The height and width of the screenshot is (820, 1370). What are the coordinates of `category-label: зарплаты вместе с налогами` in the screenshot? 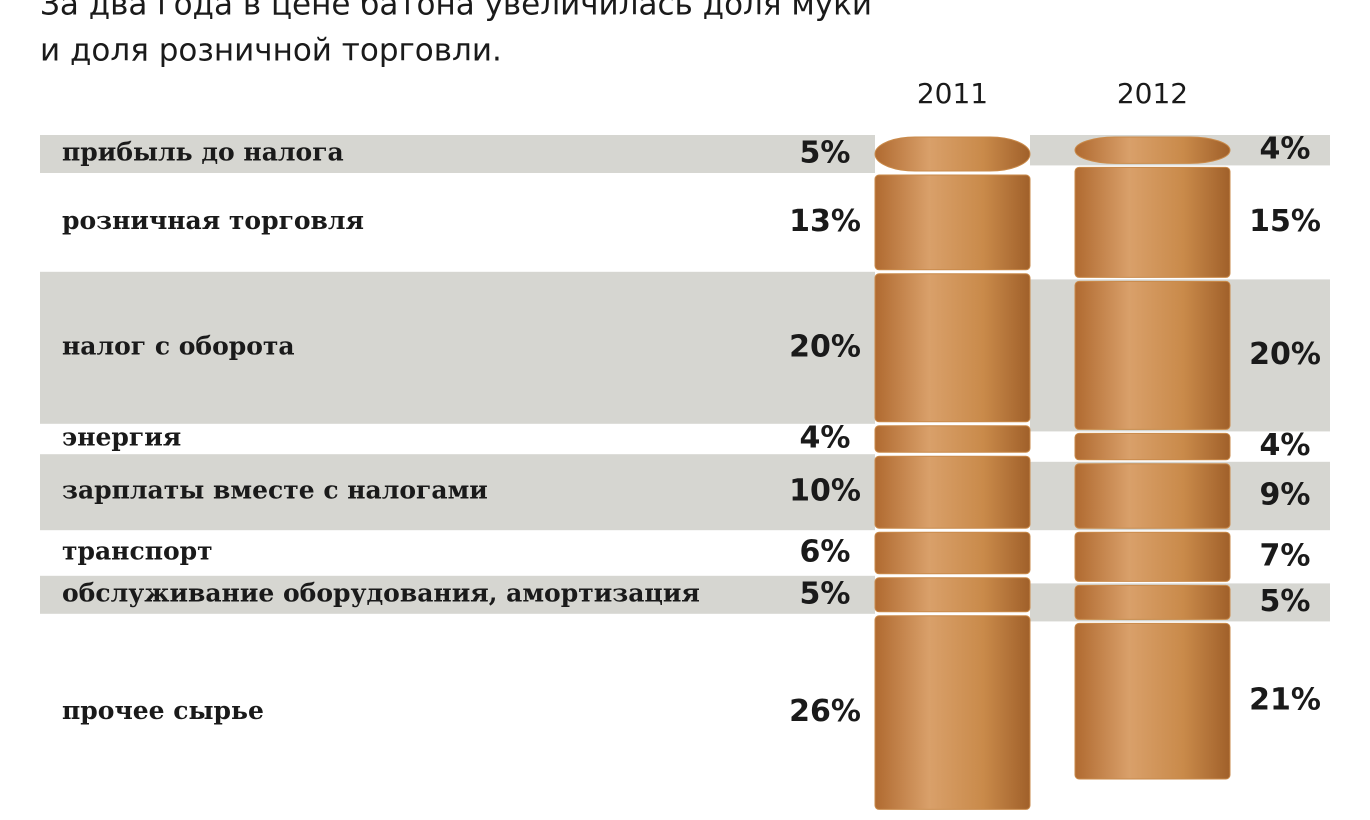 It's located at (275, 490).